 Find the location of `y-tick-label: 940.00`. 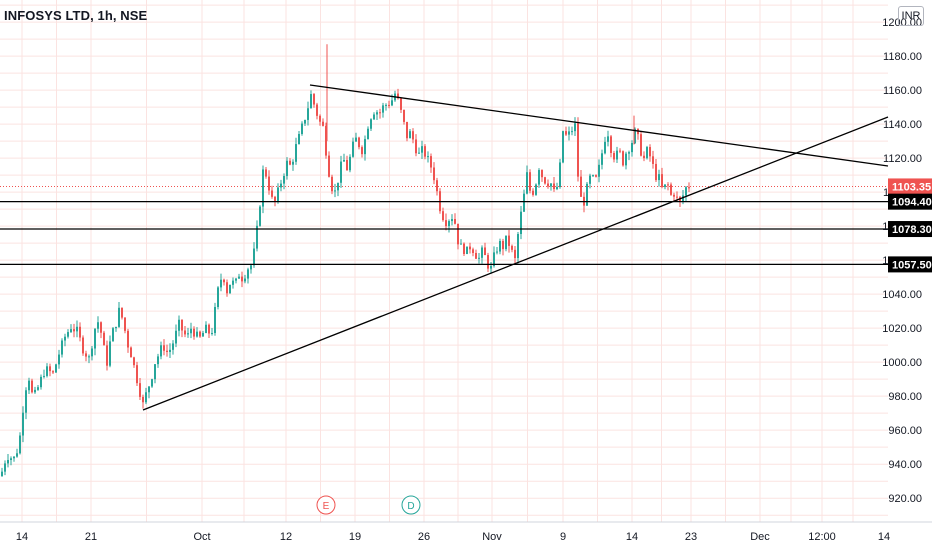

y-tick-label: 940.00 is located at coordinates (905, 465).